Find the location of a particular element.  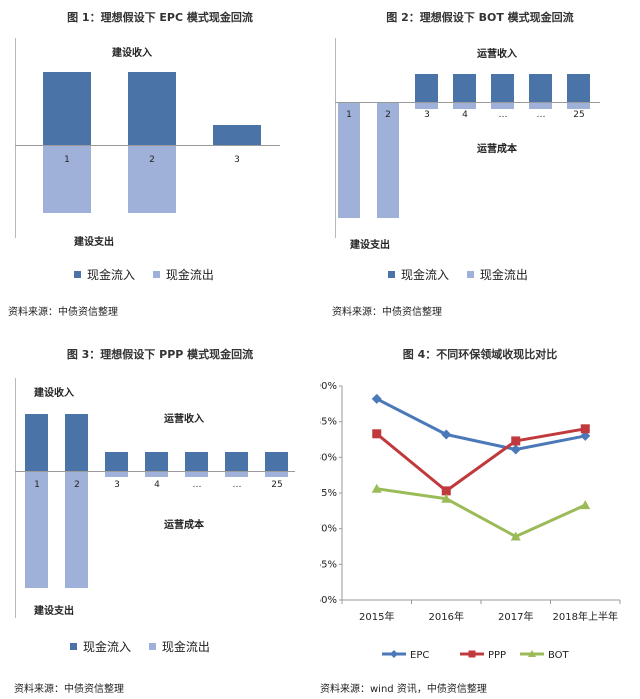

fig3-bottom-label: 建设支出 is located at coordinates (54, 611).